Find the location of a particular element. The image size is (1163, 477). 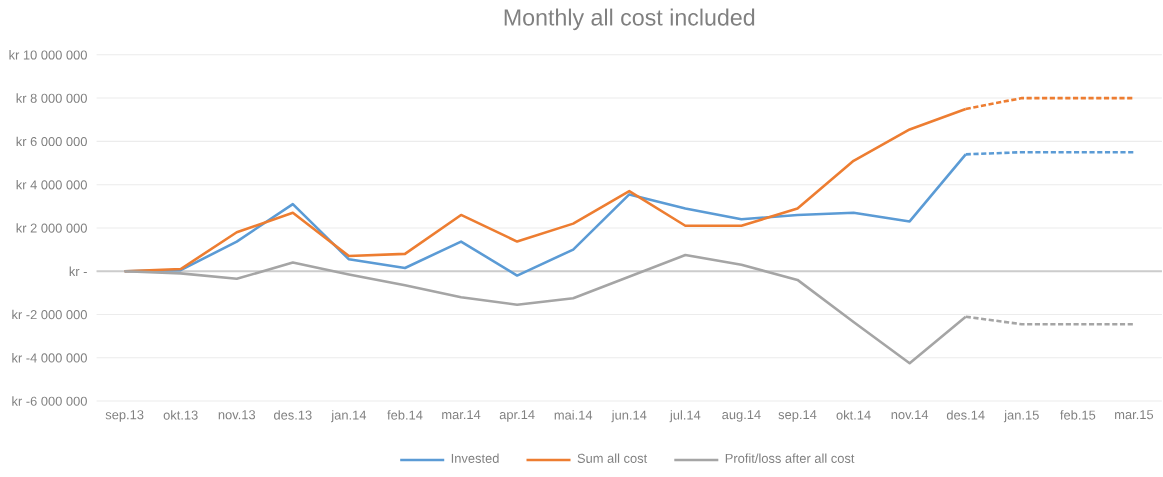

y-tick-label: kr 8 000 000 is located at coordinates (51, 98).